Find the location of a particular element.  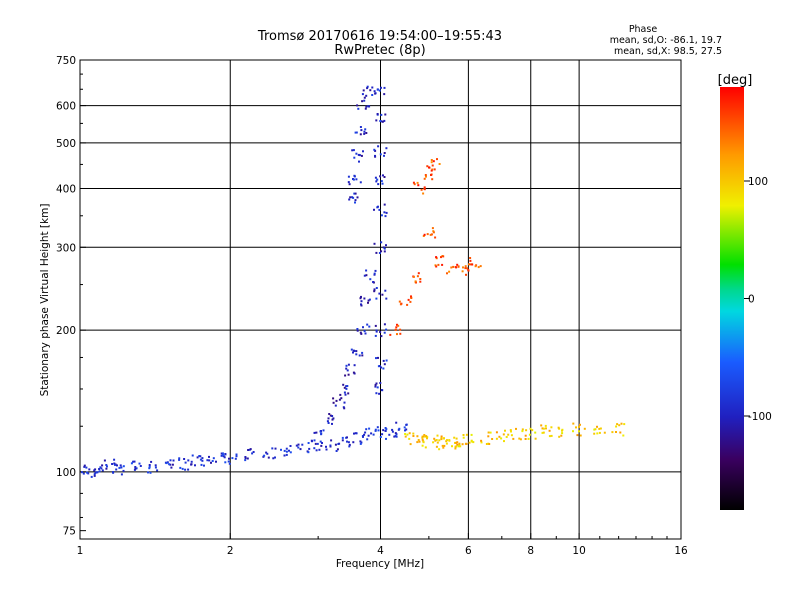

colorbar-tick-label: 0 is located at coordinates (751, 300).